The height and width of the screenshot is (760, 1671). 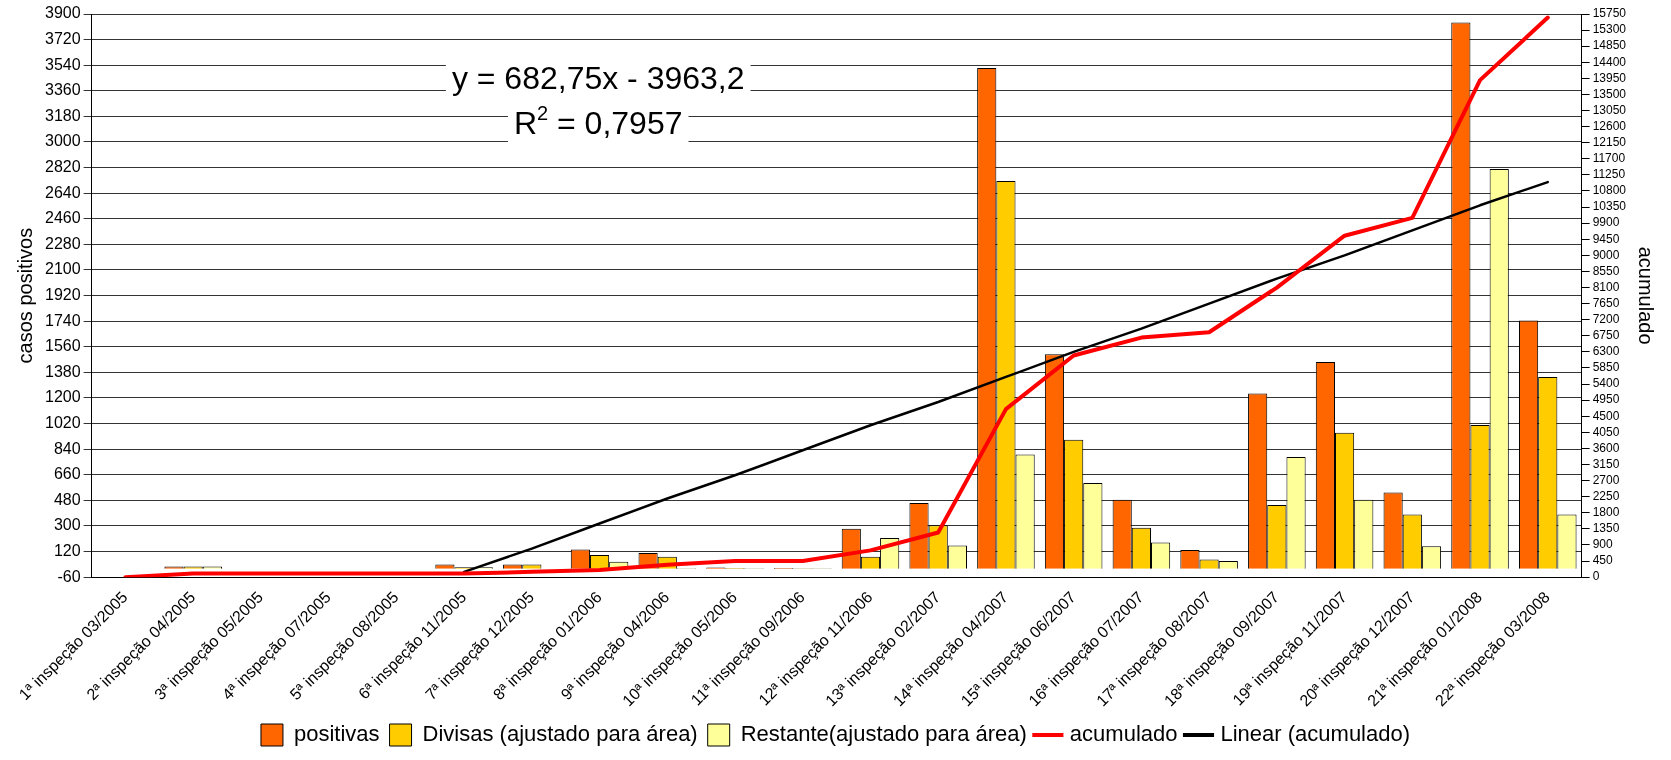 I want to click on y-tick-label: 1560, so click(x=63, y=346).